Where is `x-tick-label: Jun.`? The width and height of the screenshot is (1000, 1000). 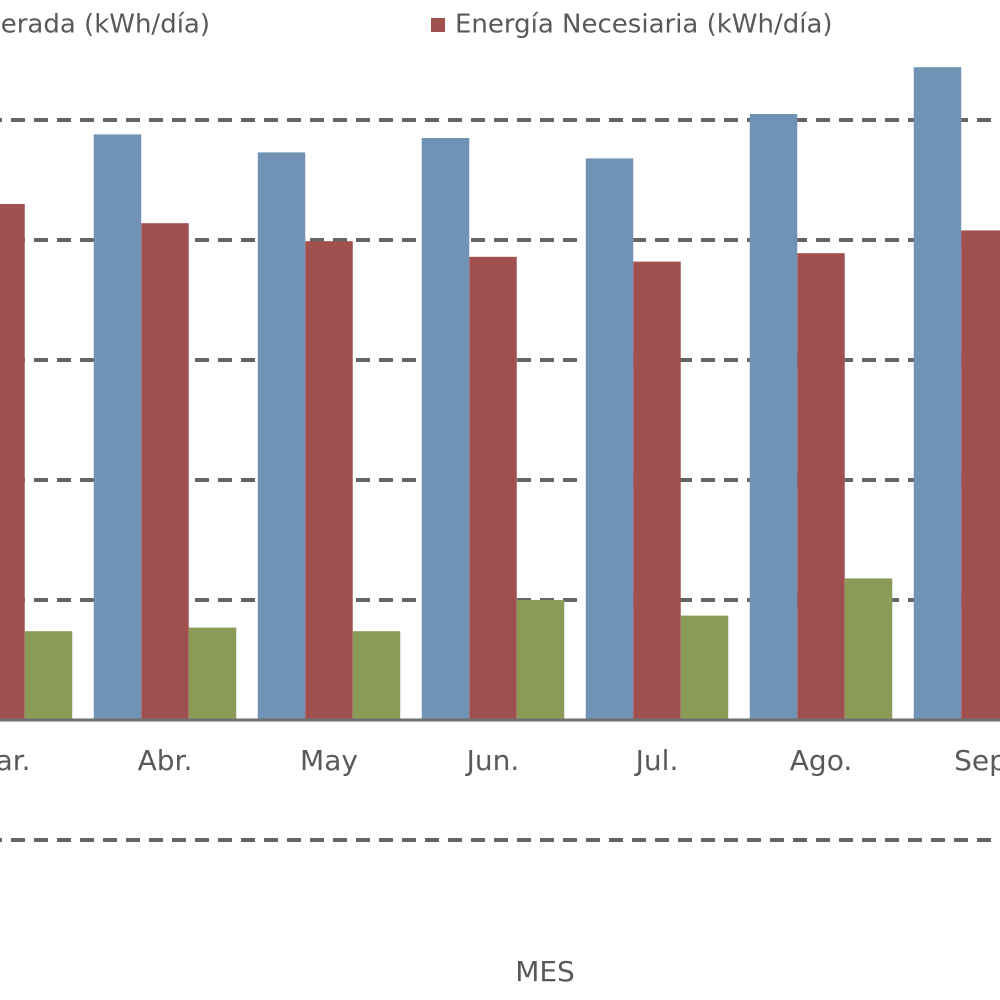
x-tick-label: Jun. is located at coordinates (492, 760).